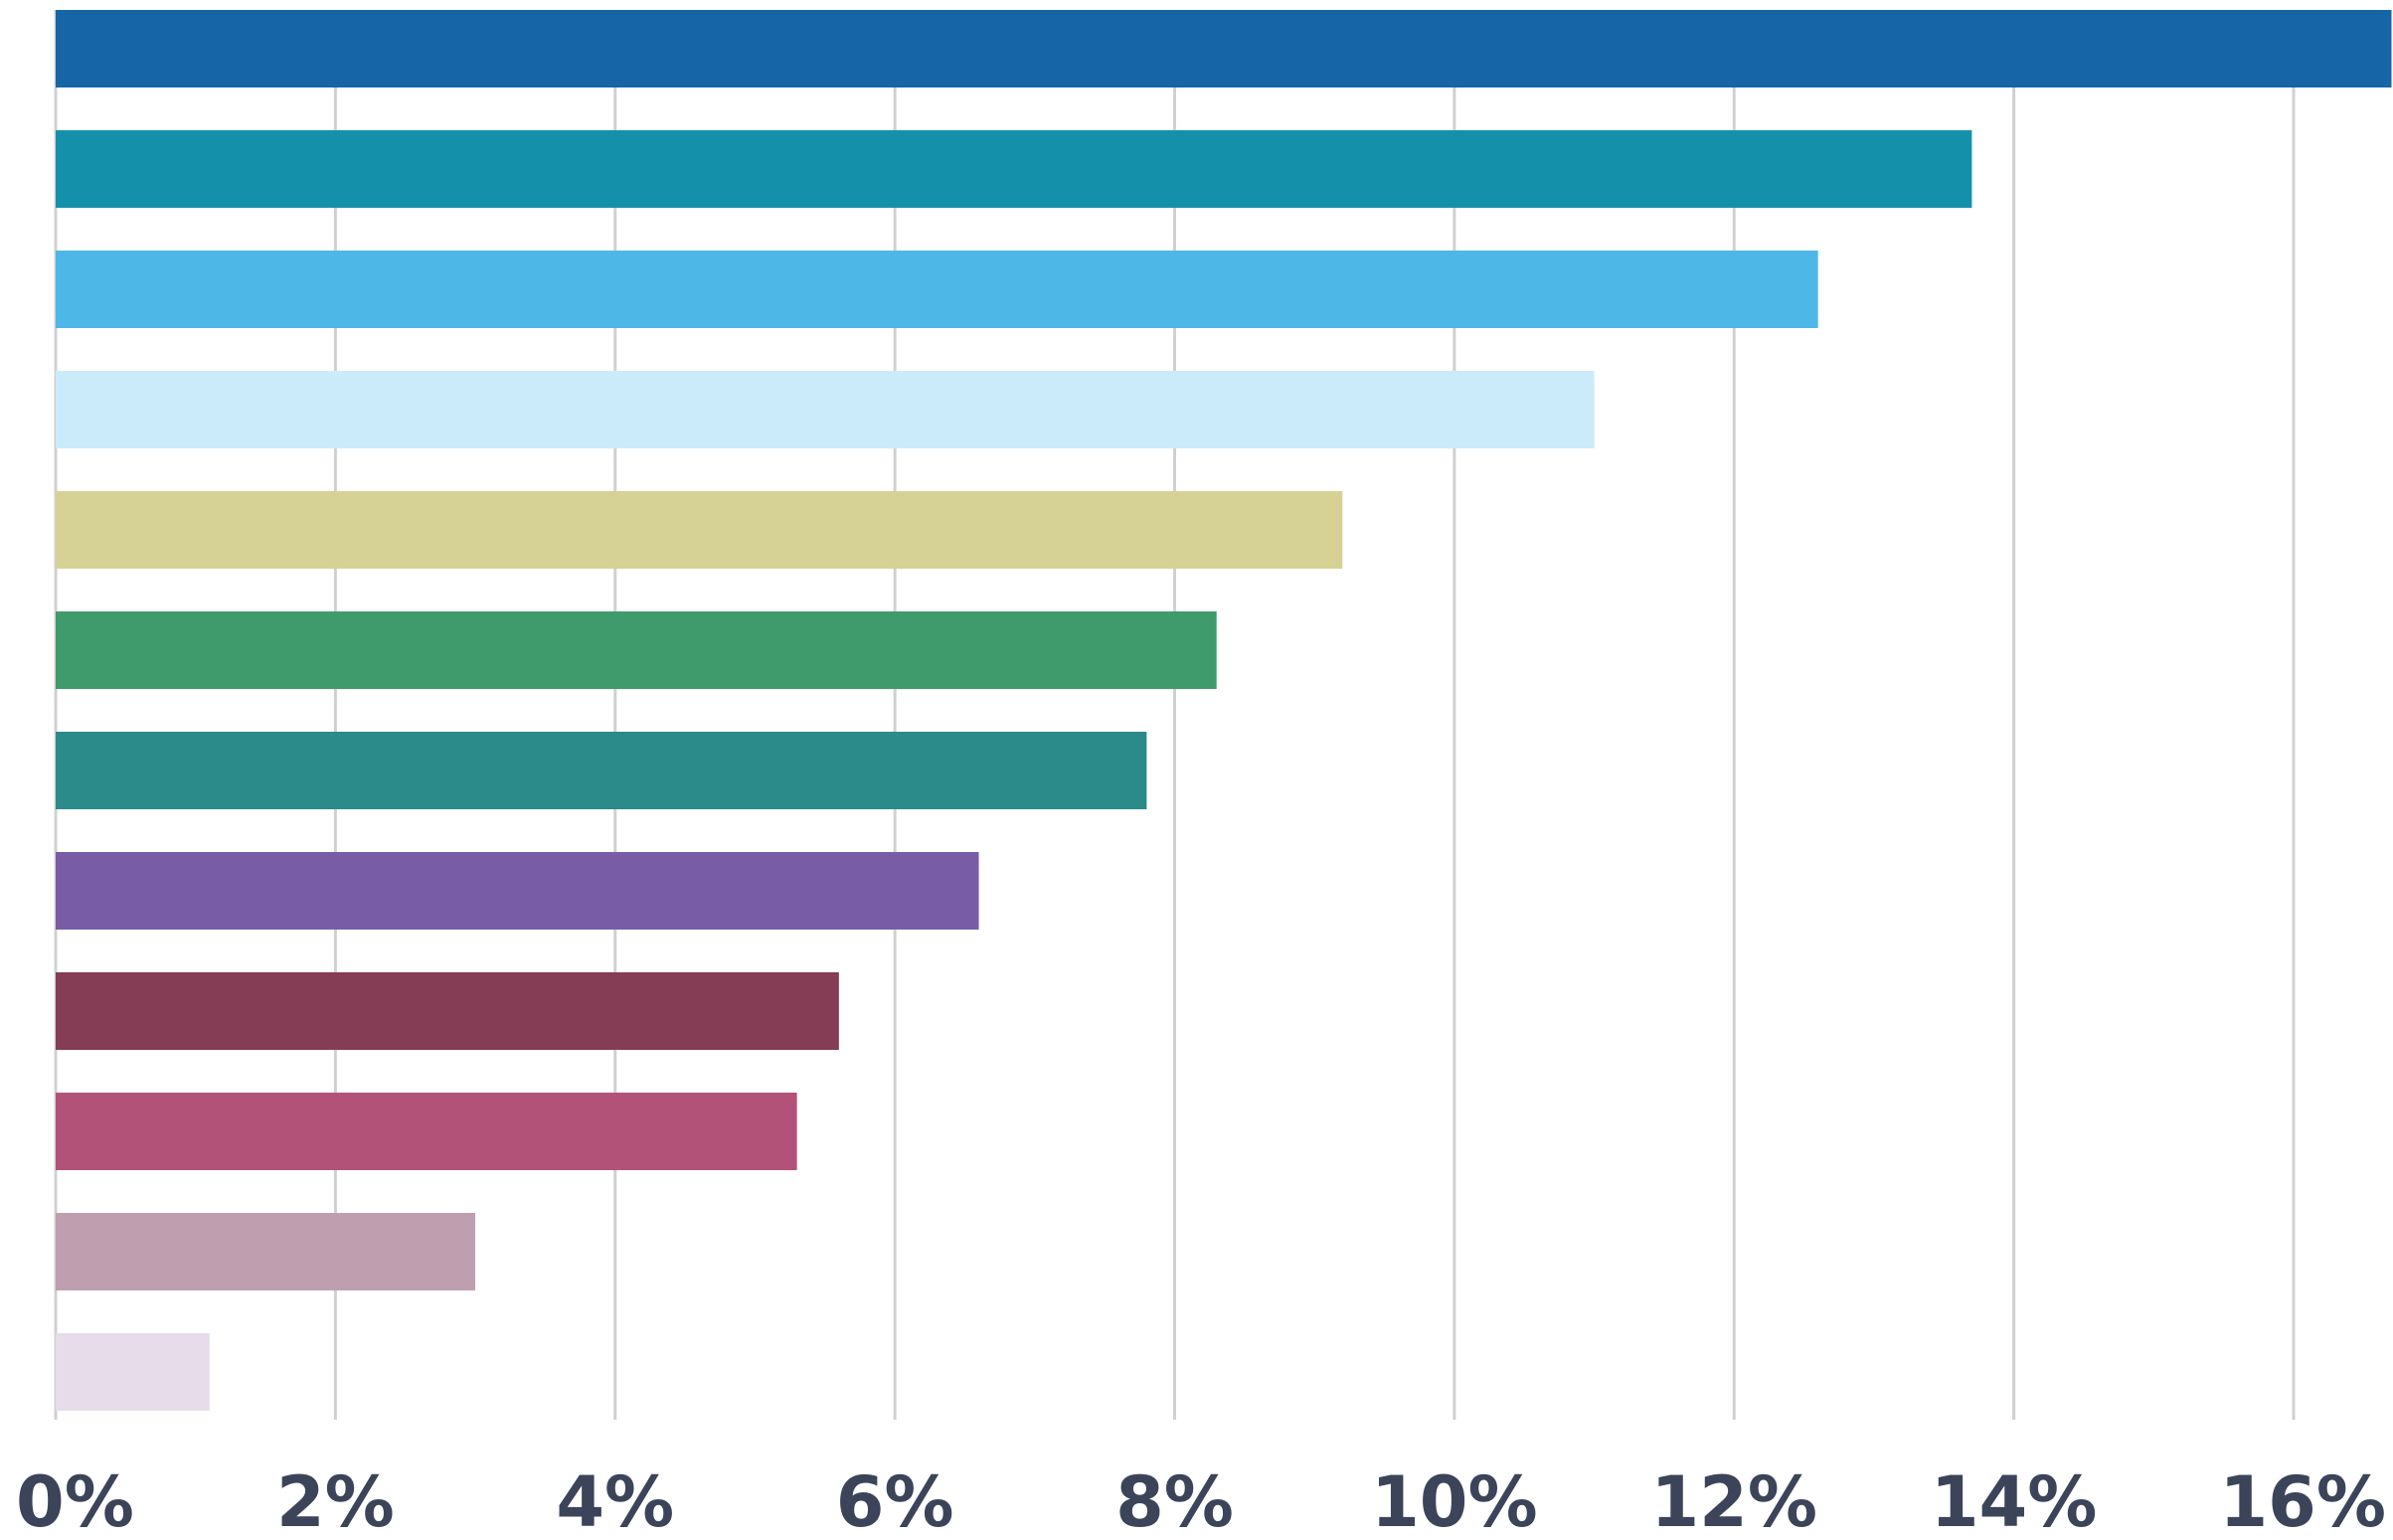 The height and width of the screenshot is (1540, 2393). What do you see at coordinates (335, 1500) in the screenshot?
I see `x-tick-label-1: 2%` at bounding box center [335, 1500].